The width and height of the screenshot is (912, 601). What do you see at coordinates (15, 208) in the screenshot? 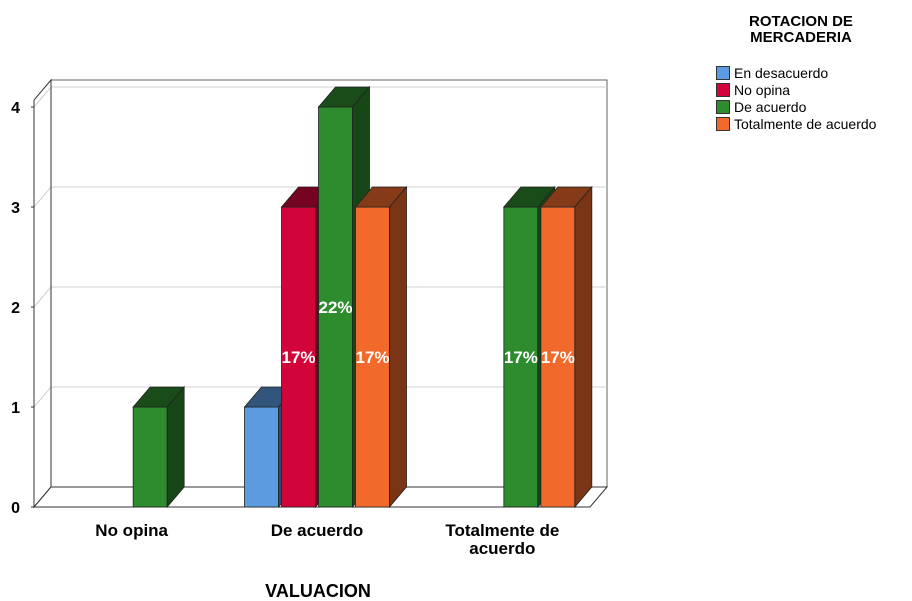
I see `y-tick-label: 3` at bounding box center [15, 208].